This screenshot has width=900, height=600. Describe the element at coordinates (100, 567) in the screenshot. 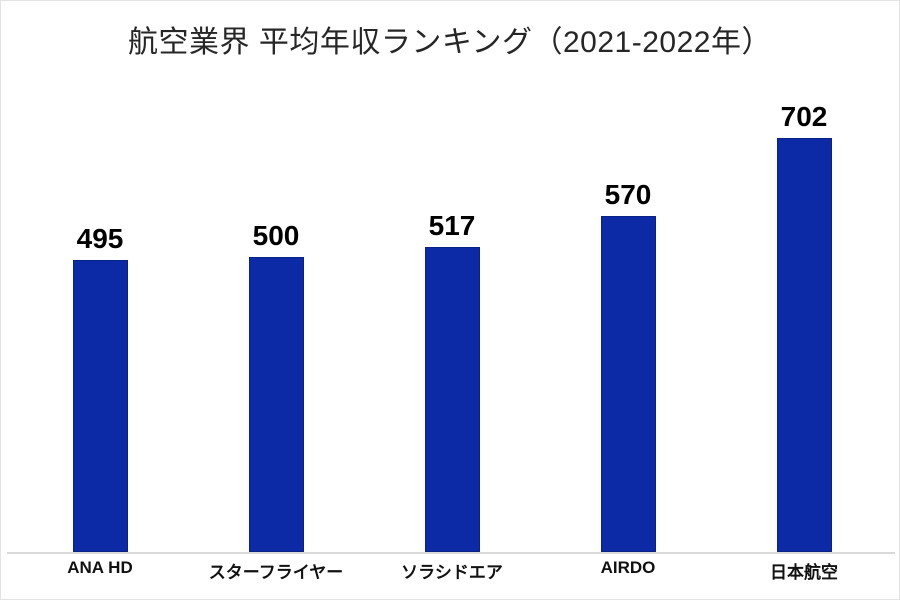

I see `category-label: ANA HD` at that location.